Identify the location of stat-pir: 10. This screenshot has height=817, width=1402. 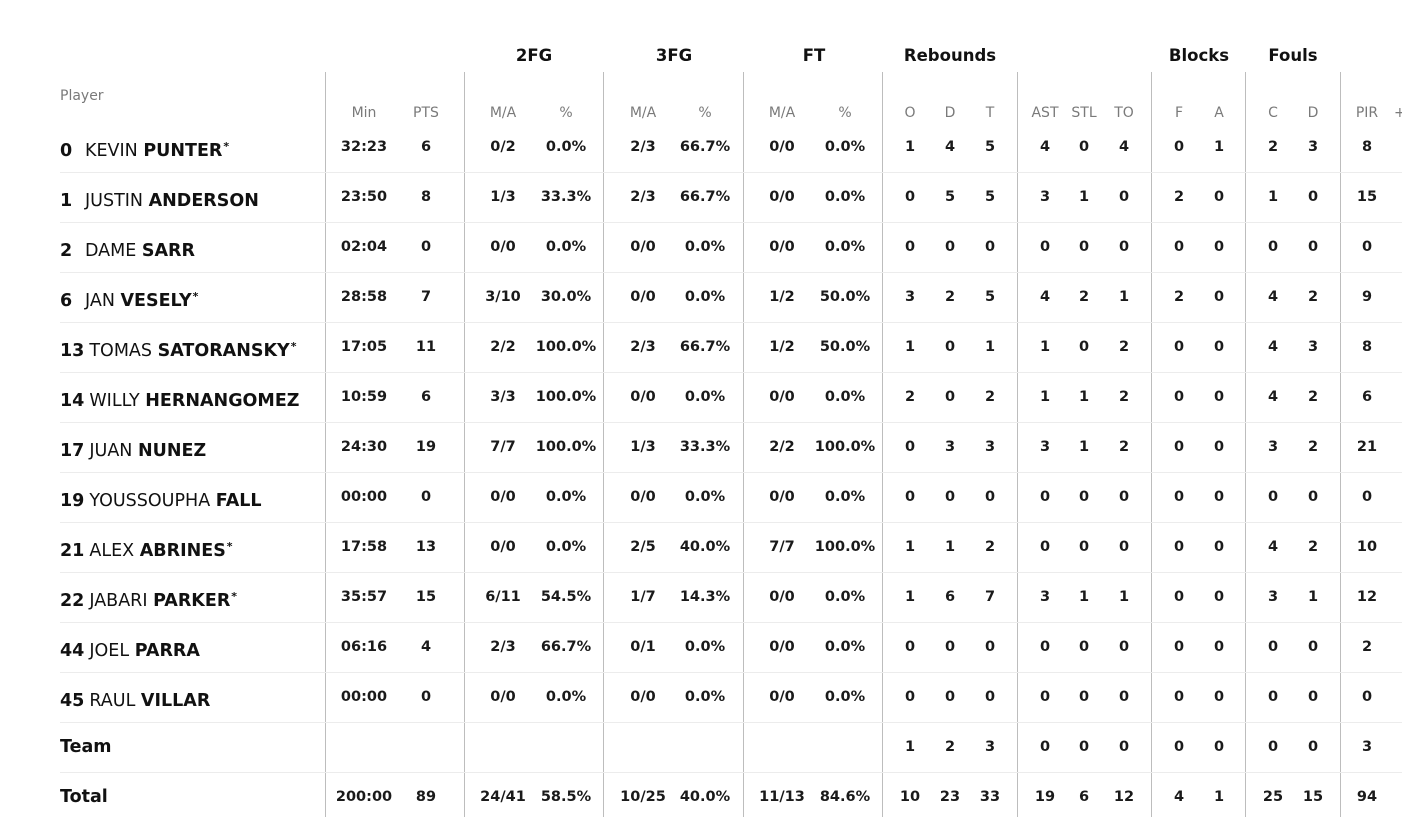
(1367, 547).